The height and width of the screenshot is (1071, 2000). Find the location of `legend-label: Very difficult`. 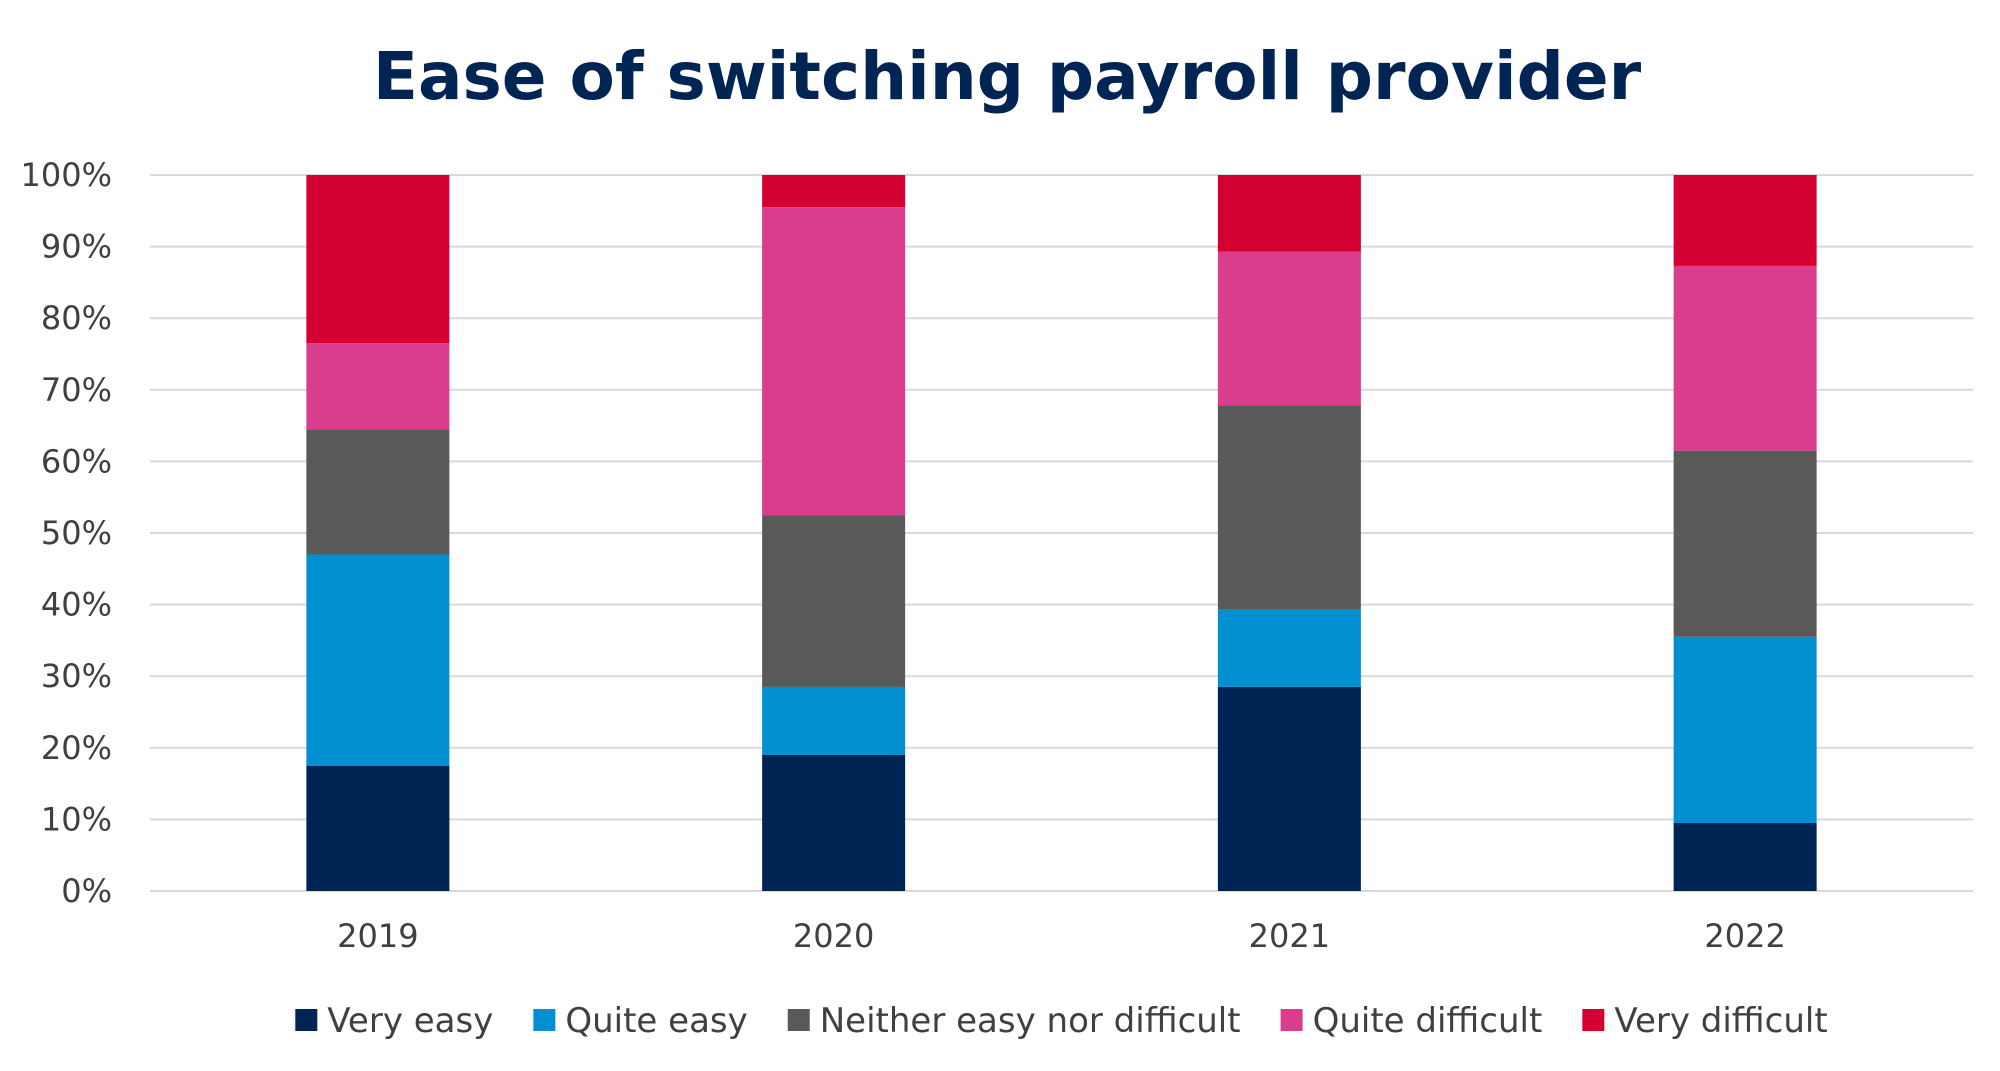

legend-label: Very difficult is located at coordinates (1720, 1021).